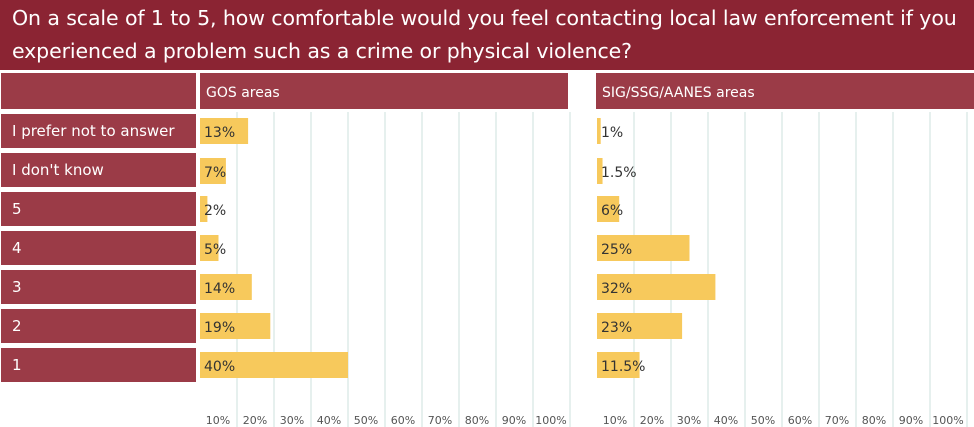 The image size is (974, 427). What do you see at coordinates (17, 326) in the screenshot?
I see `row-label: 2` at bounding box center [17, 326].